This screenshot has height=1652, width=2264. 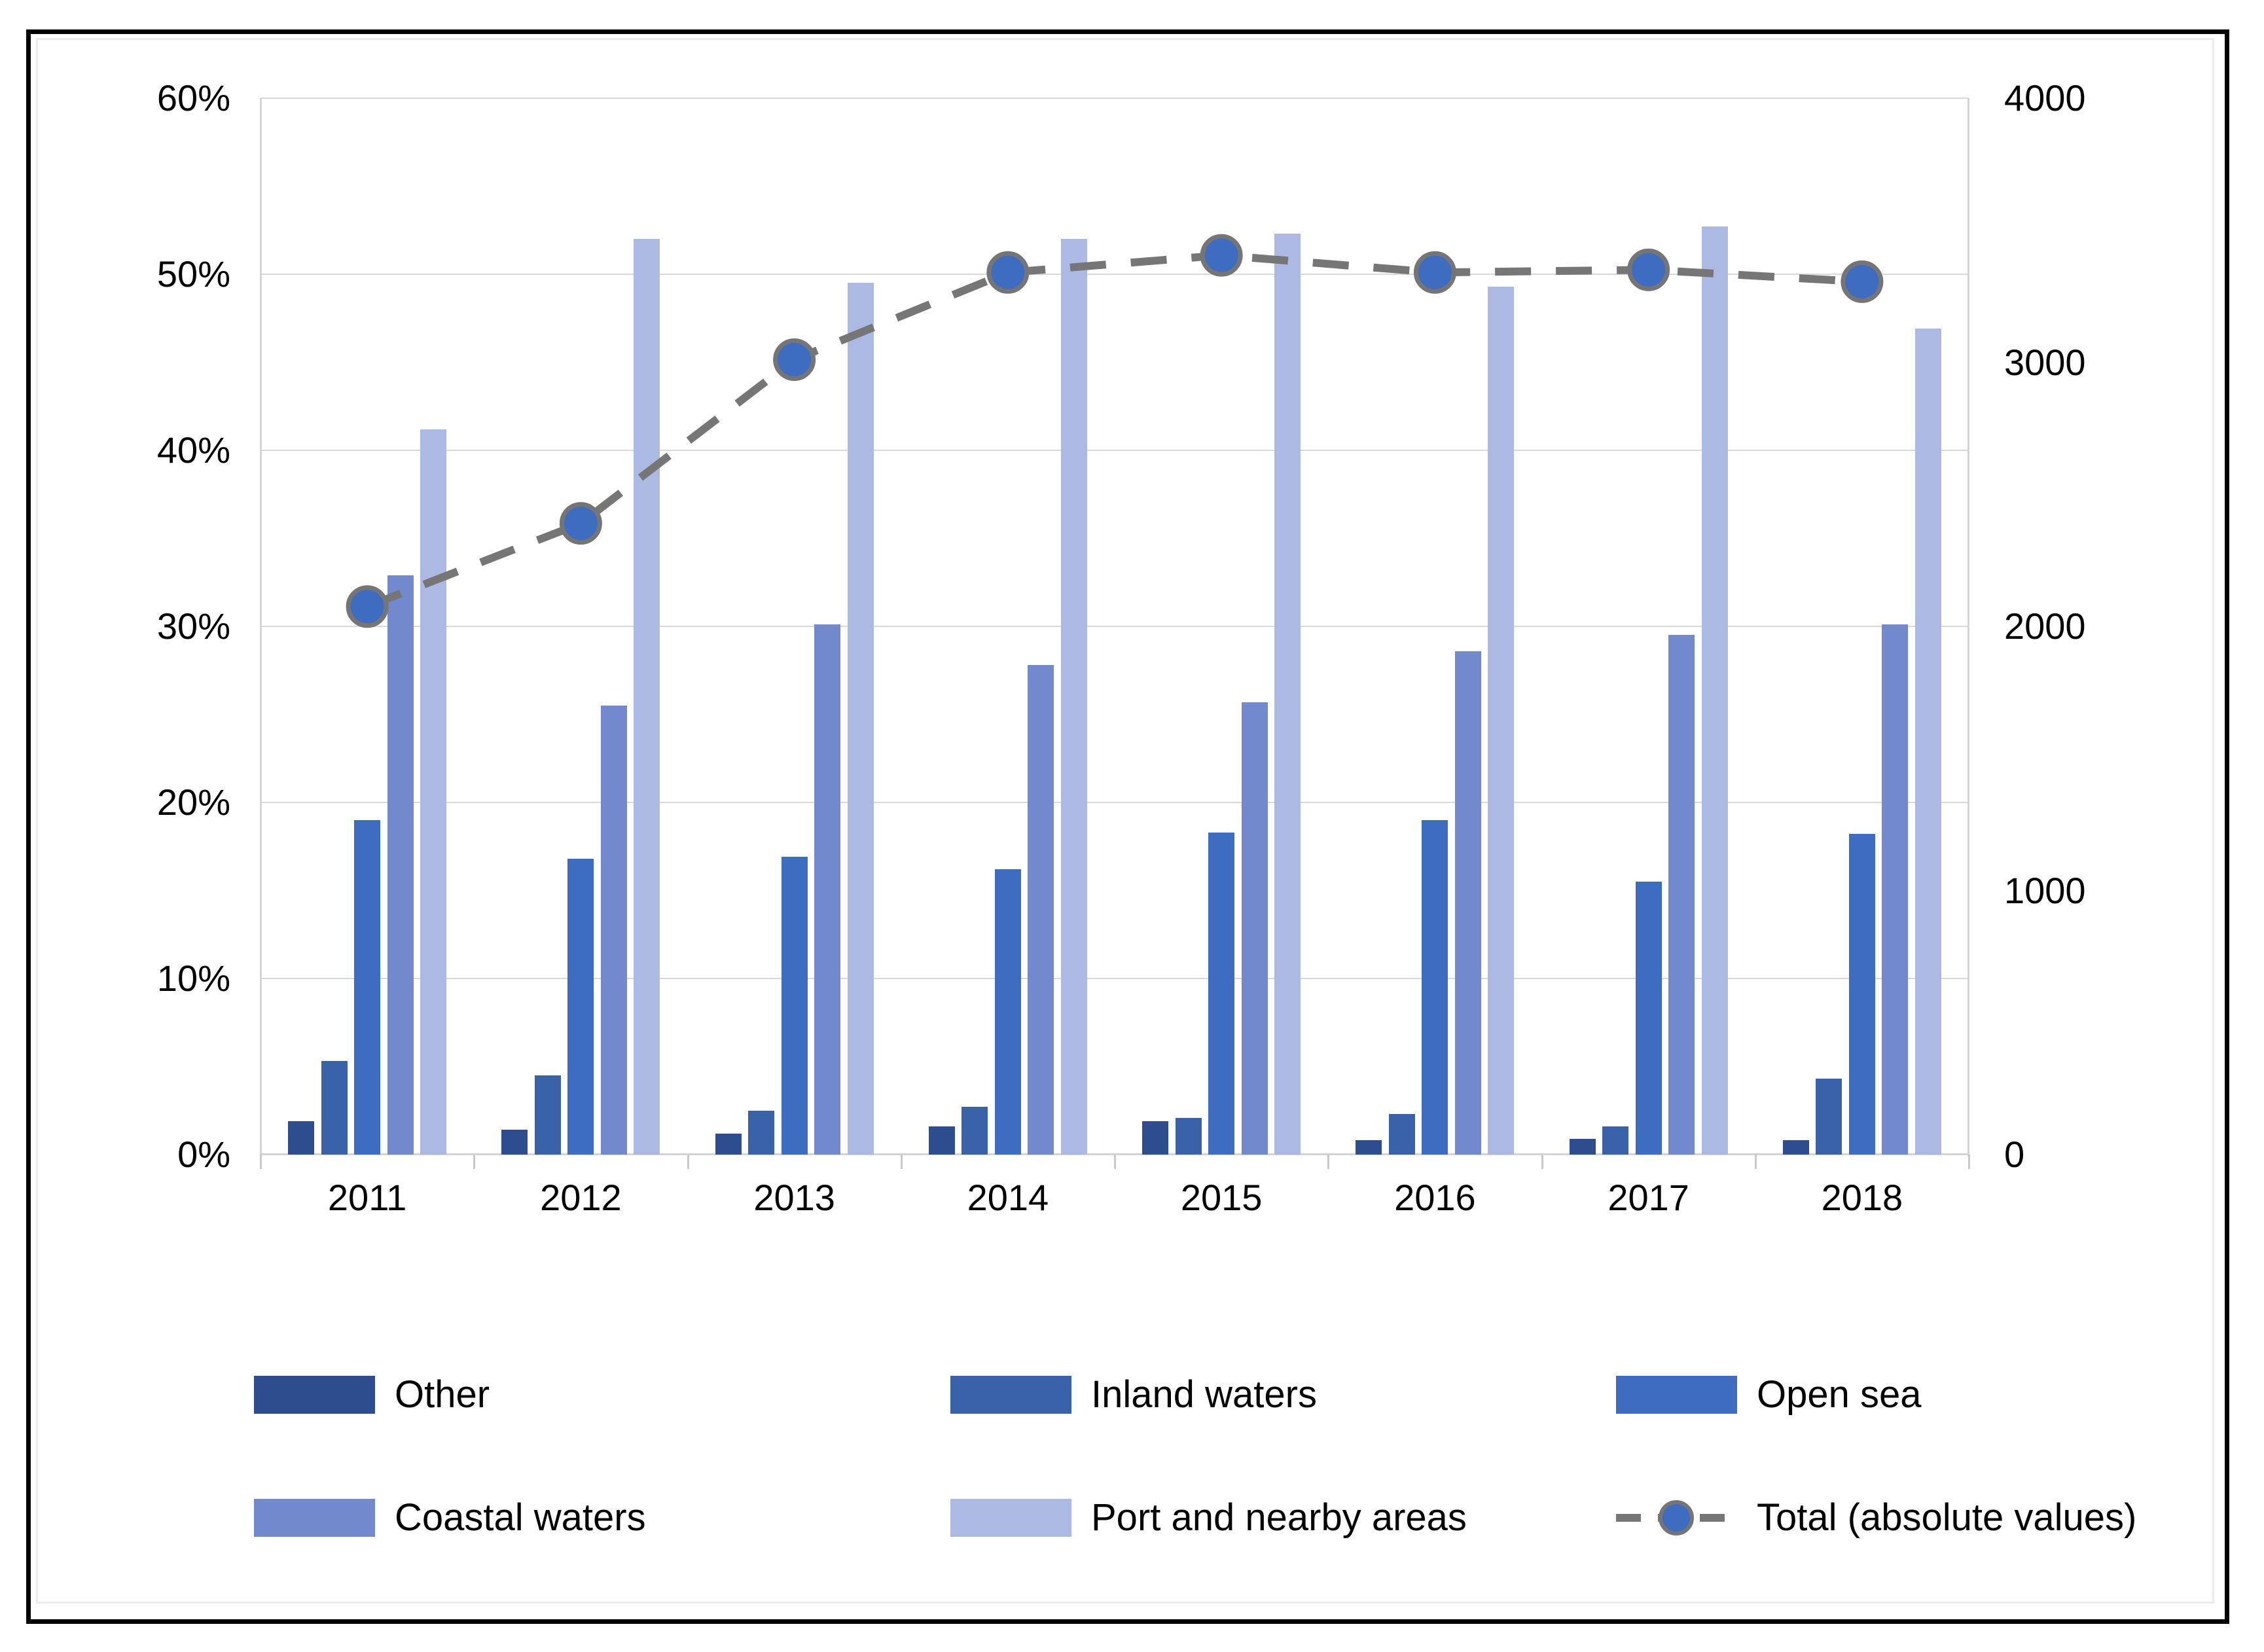 I want to click on bar-port-2016, so click(x=1501, y=721).